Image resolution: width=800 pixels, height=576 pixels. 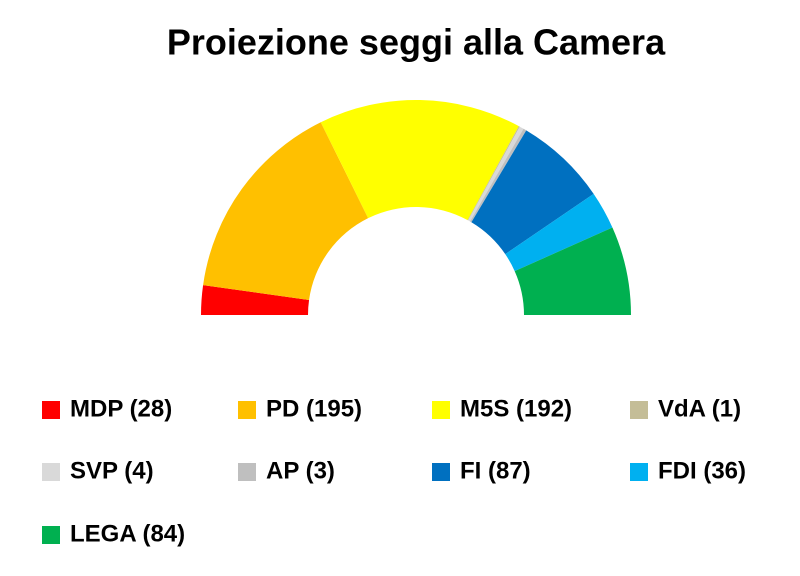 What do you see at coordinates (699, 408) in the screenshot?
I see `legend-label: VdA (1)` at bounding box center [699, 408].